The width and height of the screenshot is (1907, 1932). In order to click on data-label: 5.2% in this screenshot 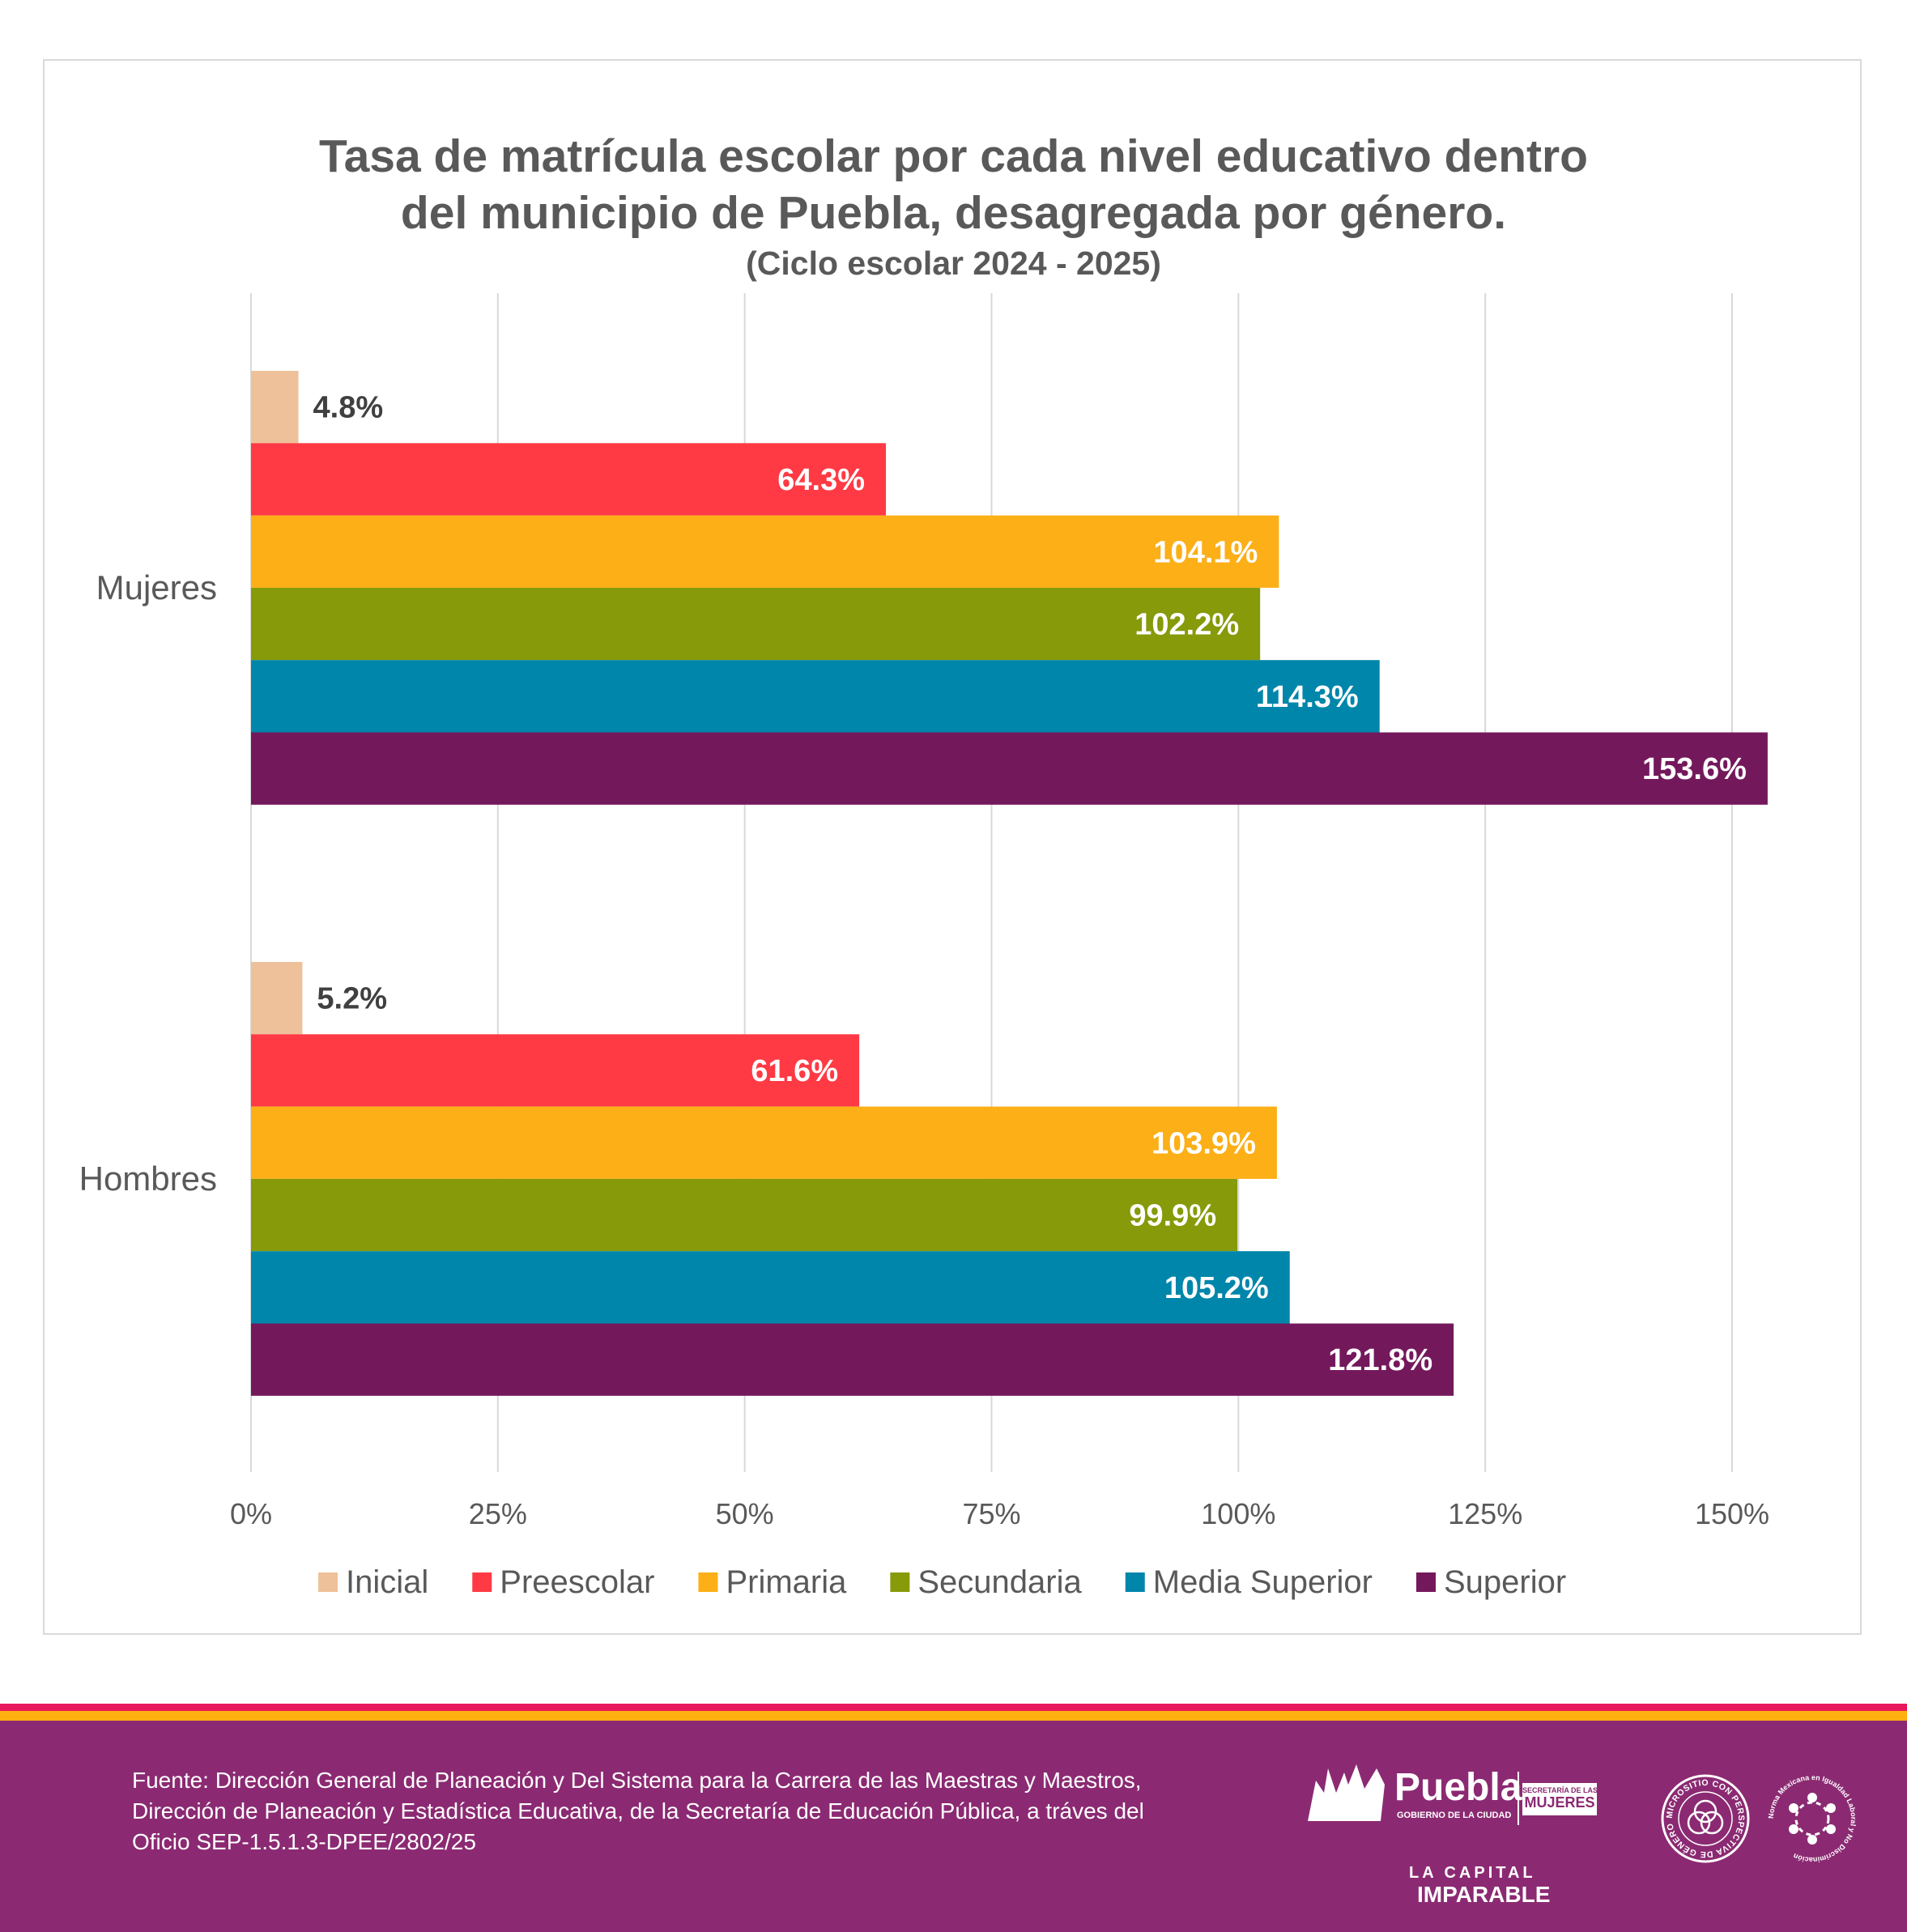, I will do `click(352, 999)`.